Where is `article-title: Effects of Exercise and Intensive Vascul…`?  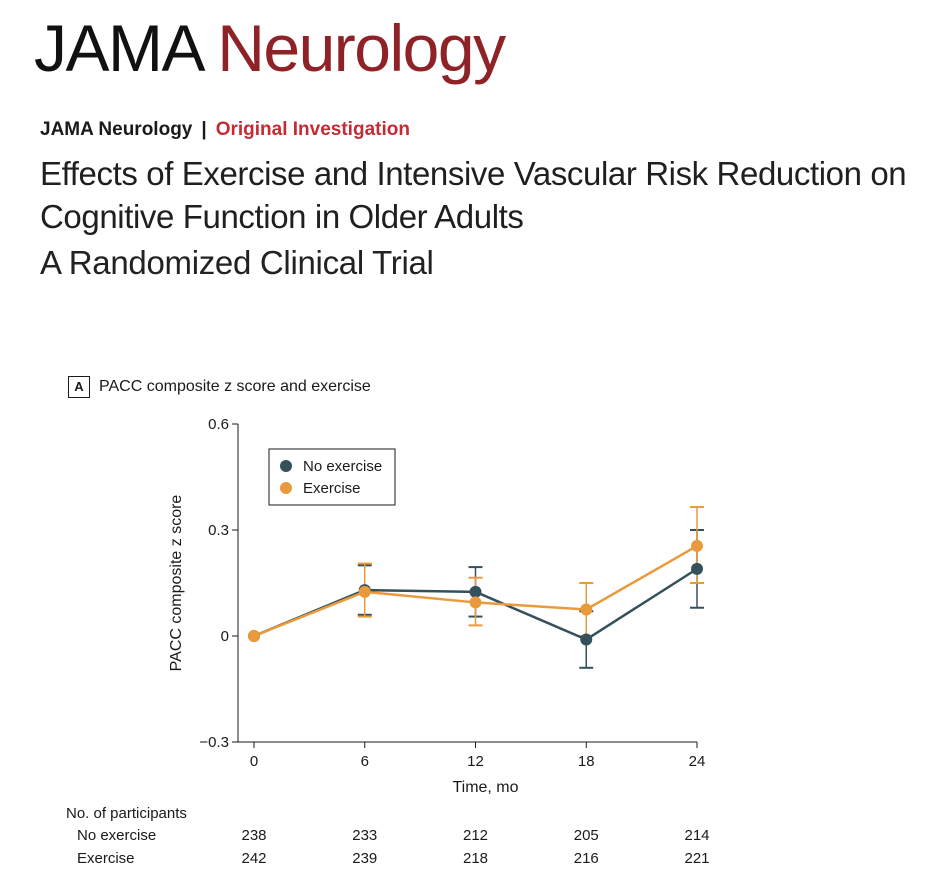 article-title: Effects of Exercise and Intensive Vascul… is located at coordinates (473, 195).